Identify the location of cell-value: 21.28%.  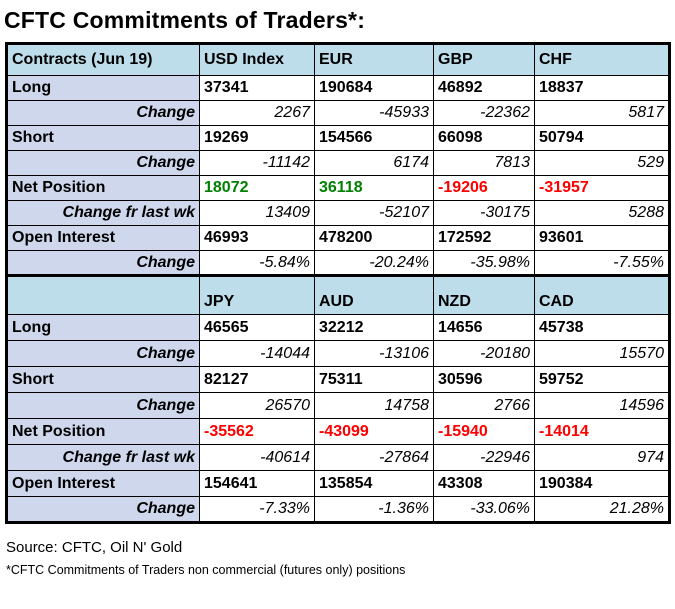
(602, 509).